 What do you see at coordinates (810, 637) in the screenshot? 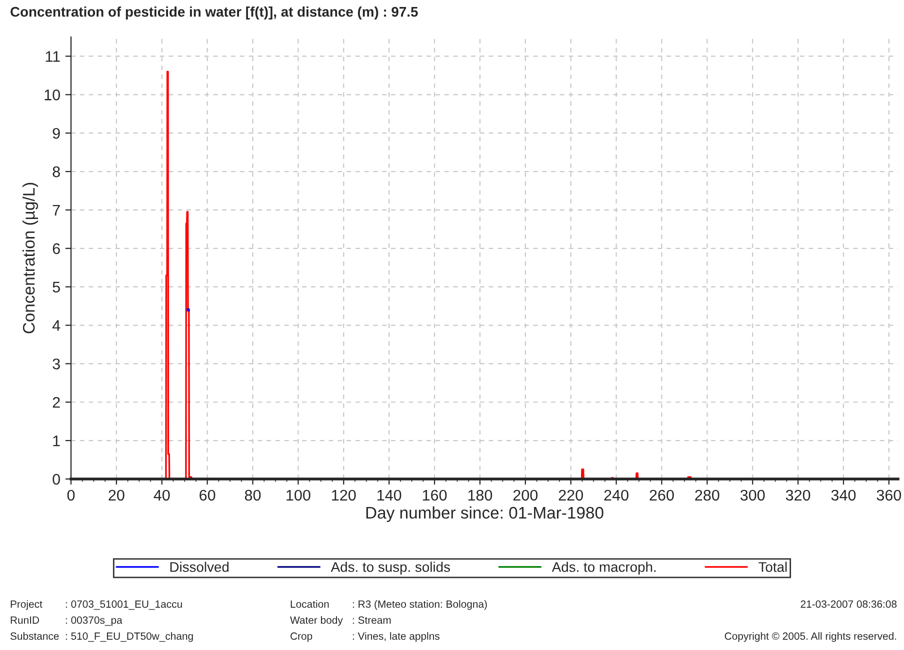
I see `text: Copyright © 2005. All rights reserved.` at bounding box center [810, 637].